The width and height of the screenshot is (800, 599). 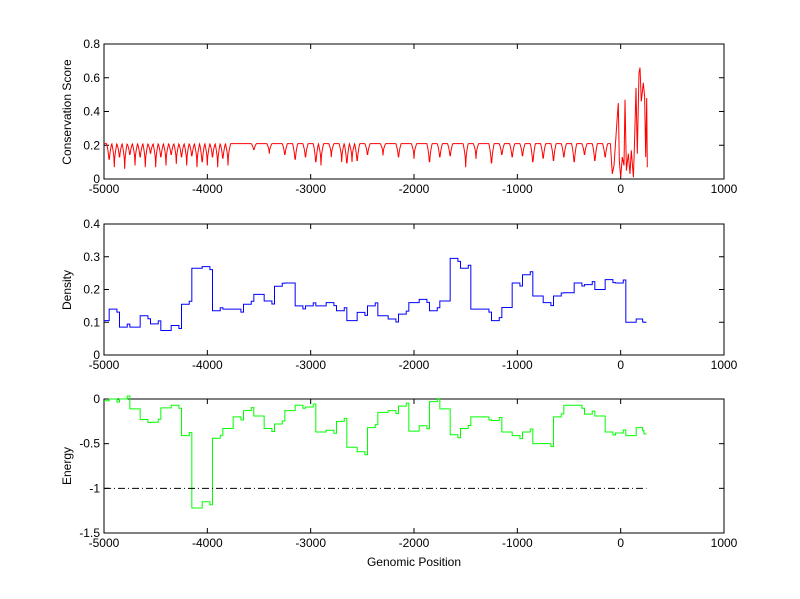 I want to click on xlabel: Genomic Position, so click(x=414, y=562).